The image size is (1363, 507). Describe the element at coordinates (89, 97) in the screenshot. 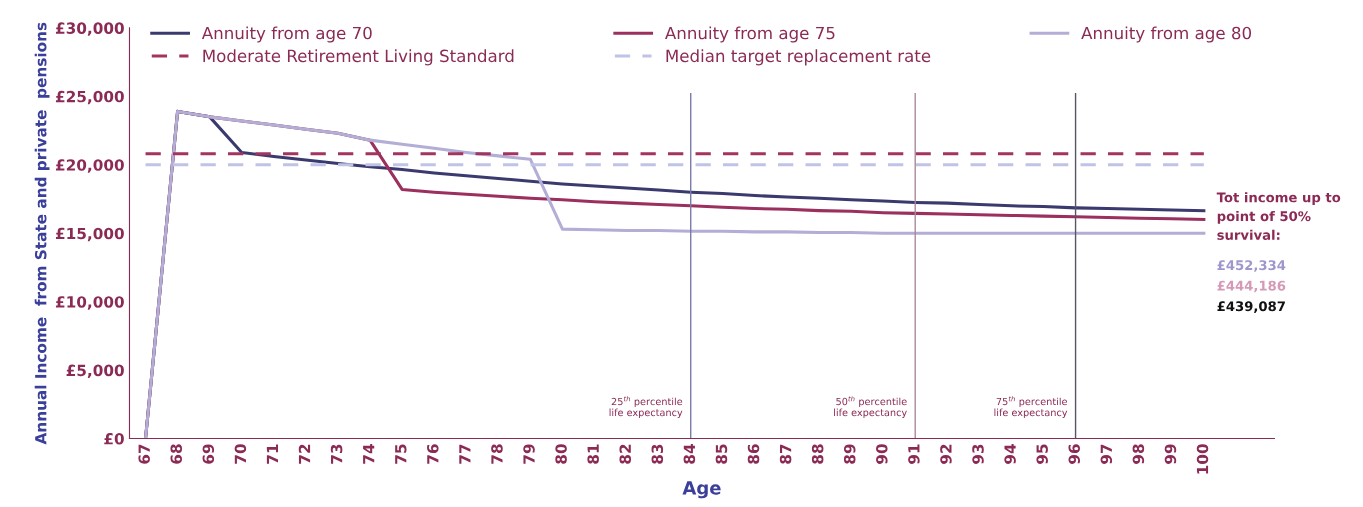

I see `y-tick-label: £25,000` at that location.